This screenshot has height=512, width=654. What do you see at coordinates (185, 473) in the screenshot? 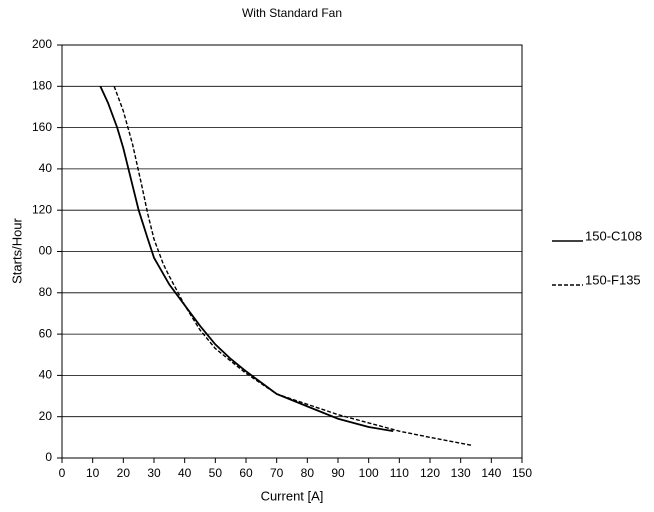
I see `x-tick-label: 40` at bounding box center [185, 473].